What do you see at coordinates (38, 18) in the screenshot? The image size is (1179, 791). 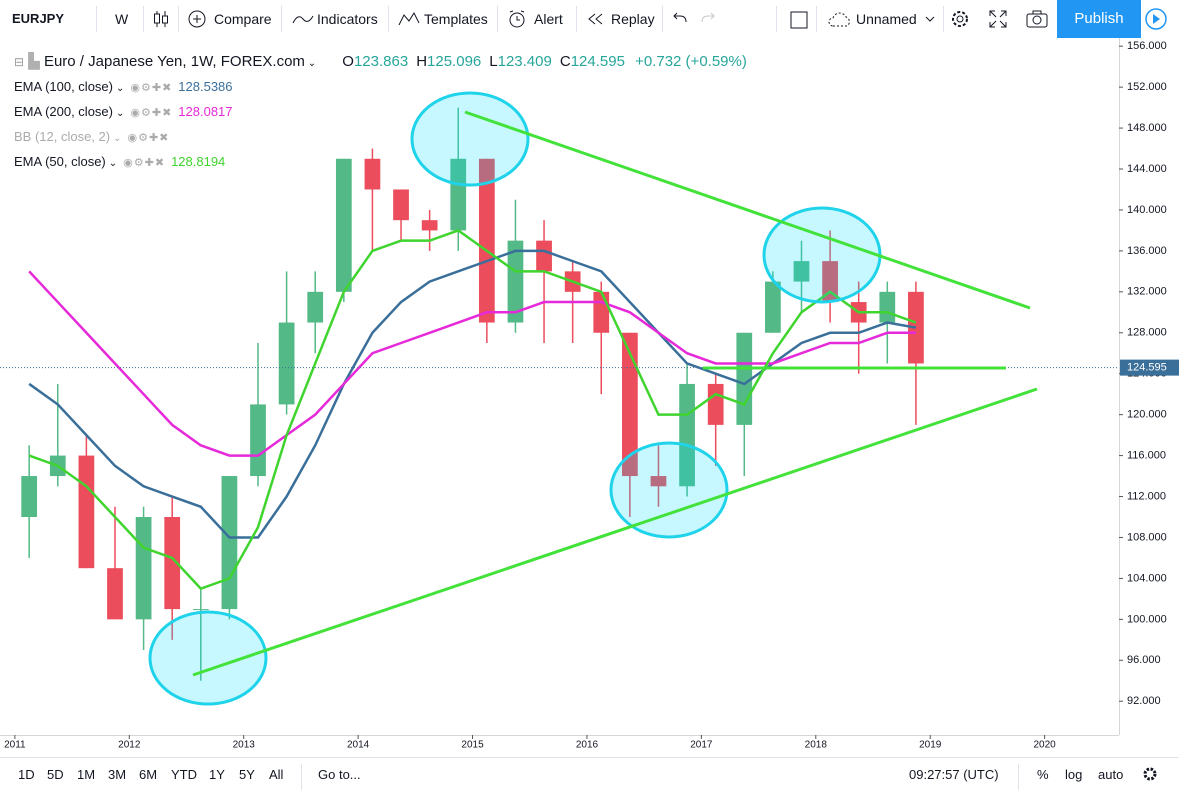 I see `symbol: EURJPY` at bounding box center [38, 18].